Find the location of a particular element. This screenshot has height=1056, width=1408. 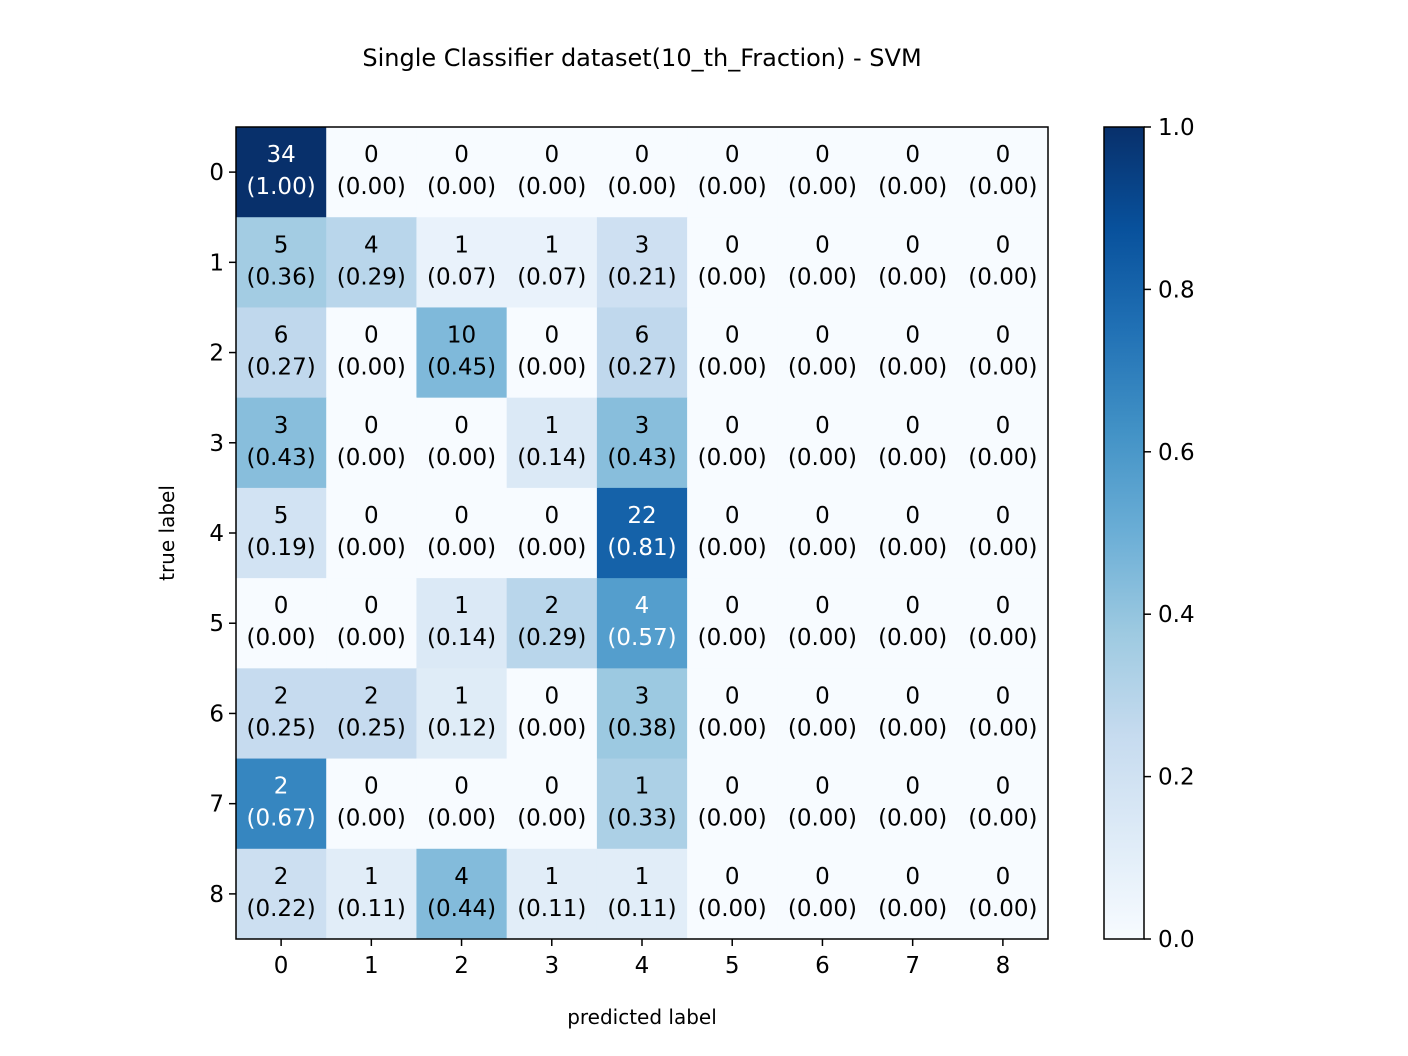

cell-count-label: 22 is located at coordinates (641, 516).